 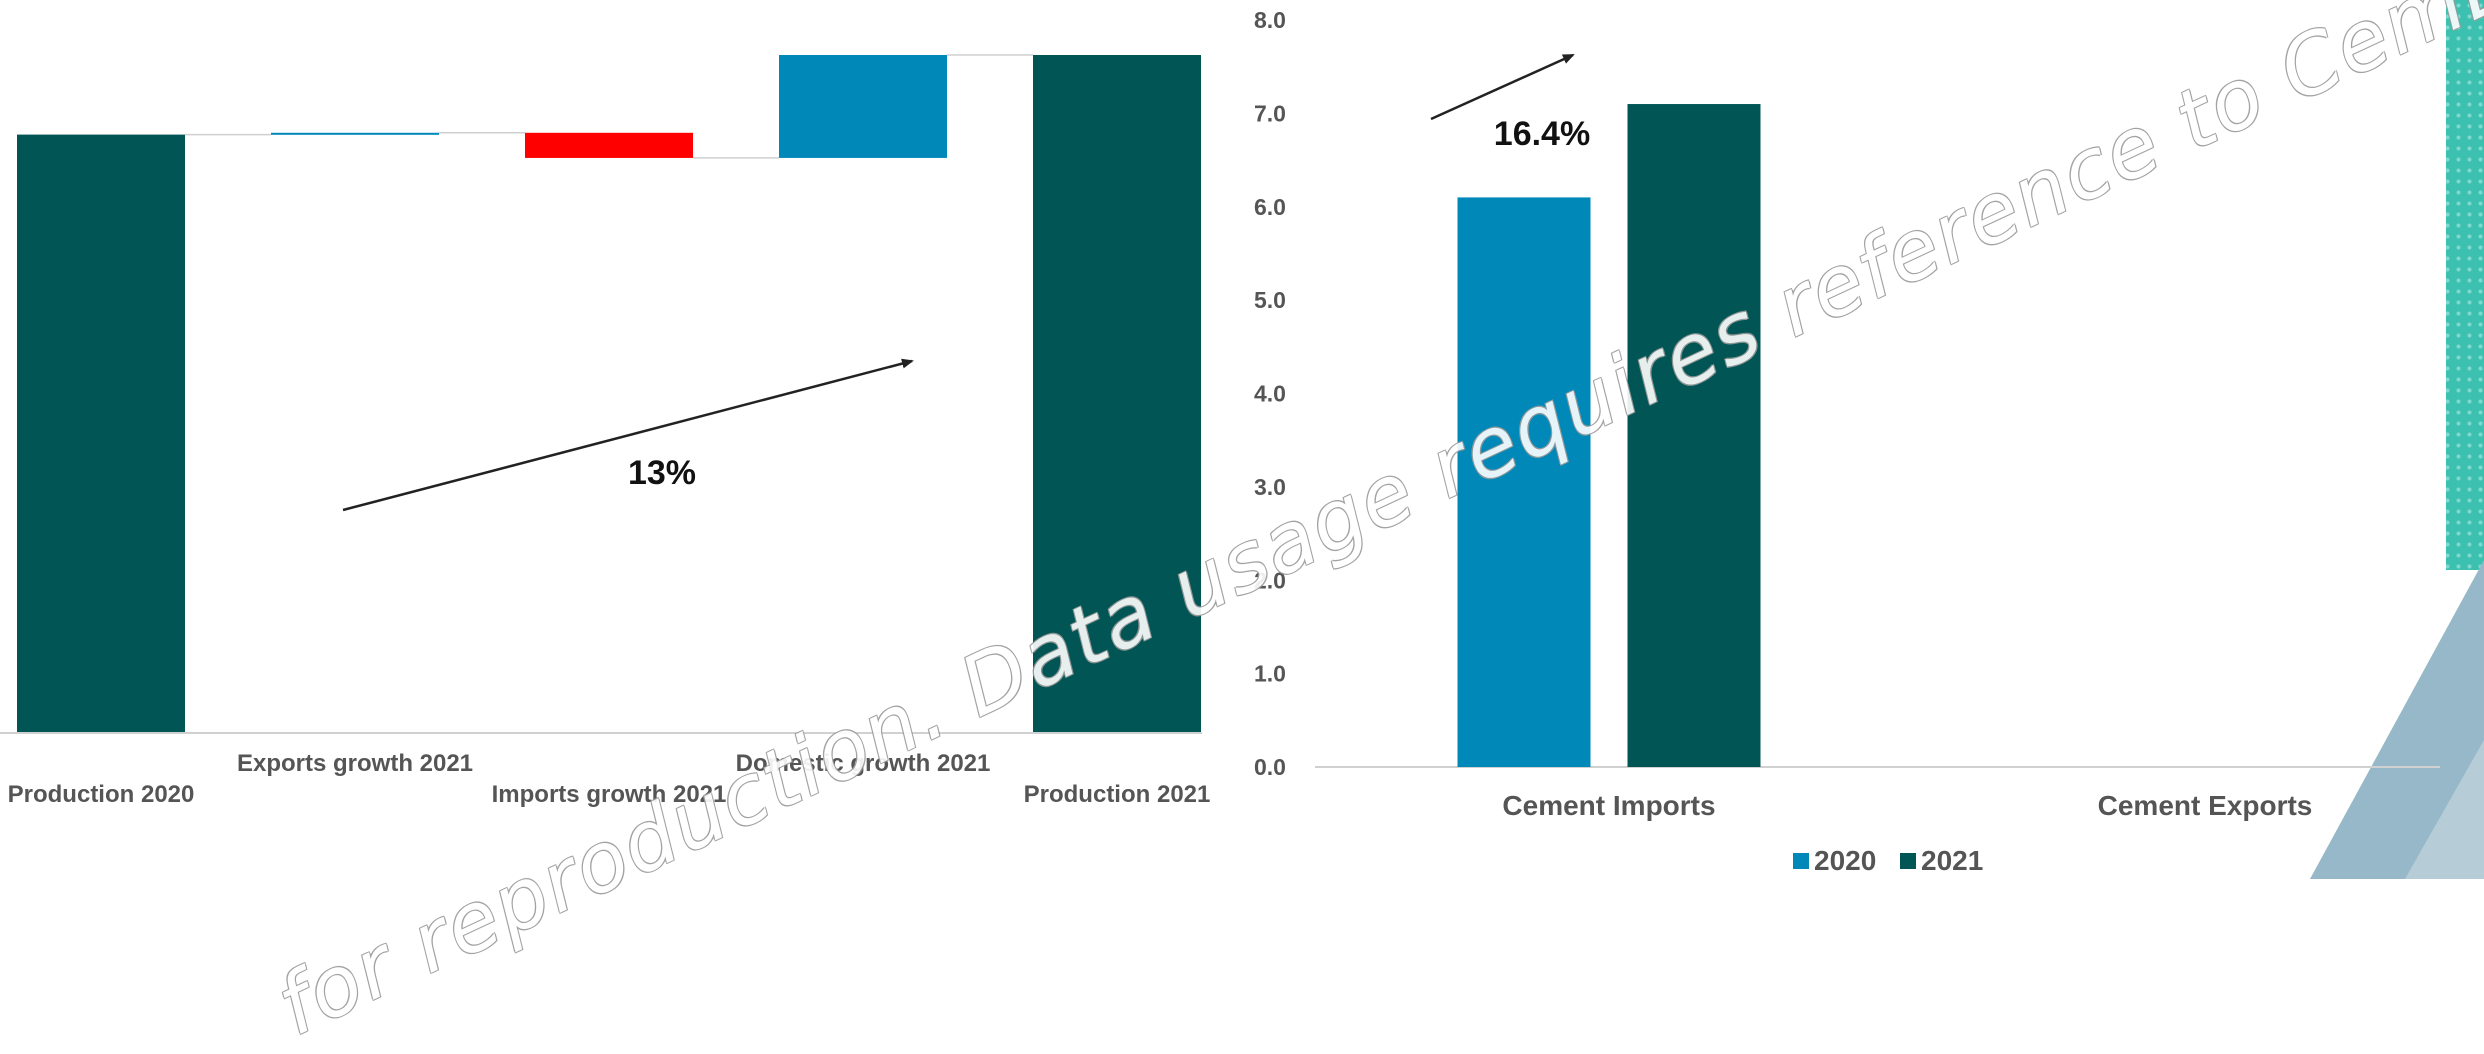 I want to click on trade-y-tick-label: 6.0, so click(x=1270, y=207).